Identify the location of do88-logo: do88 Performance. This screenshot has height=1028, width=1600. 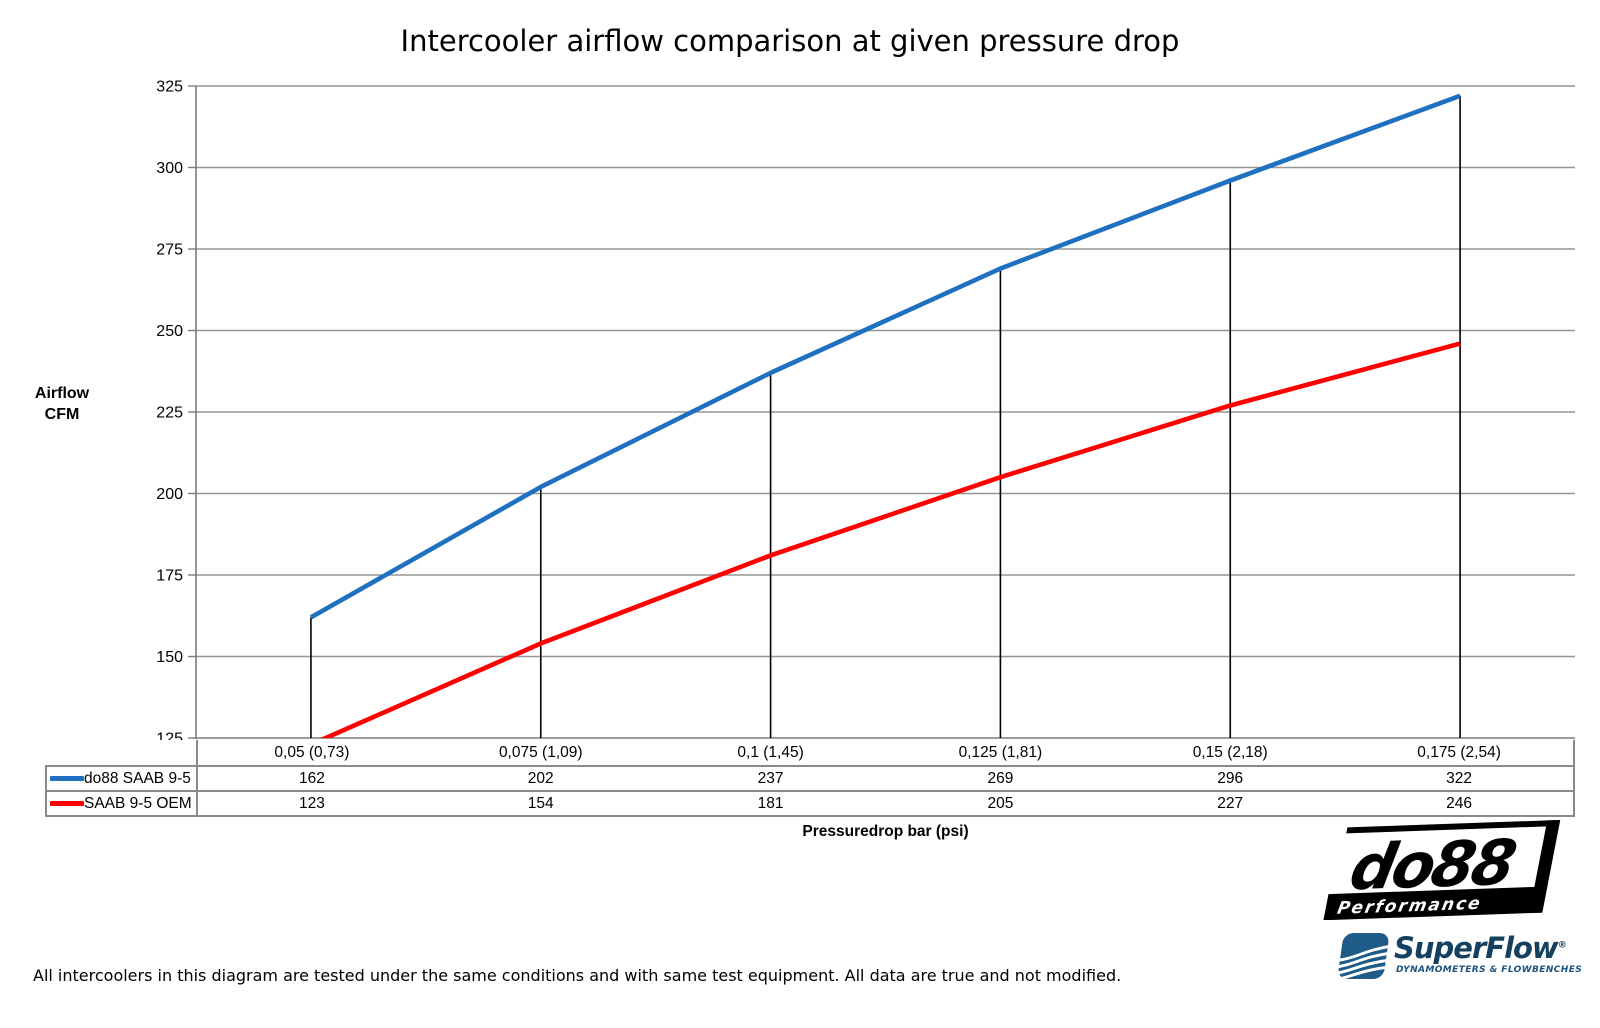
(1442, 869).